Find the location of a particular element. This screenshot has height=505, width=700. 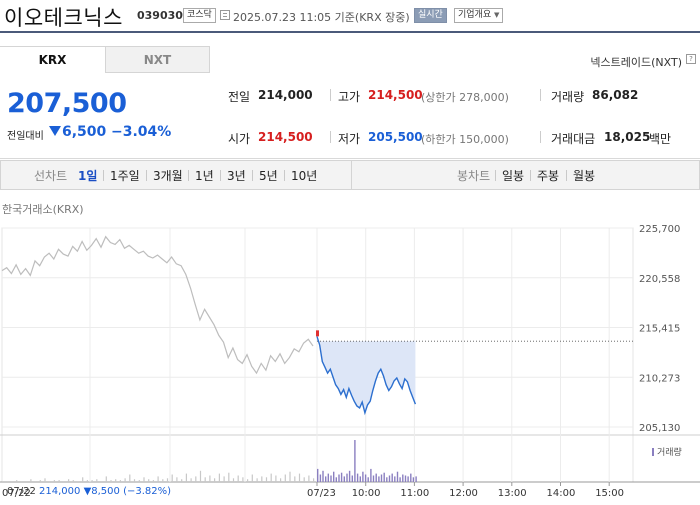

period-5y: 5년 is located at coordinates (268, 176).